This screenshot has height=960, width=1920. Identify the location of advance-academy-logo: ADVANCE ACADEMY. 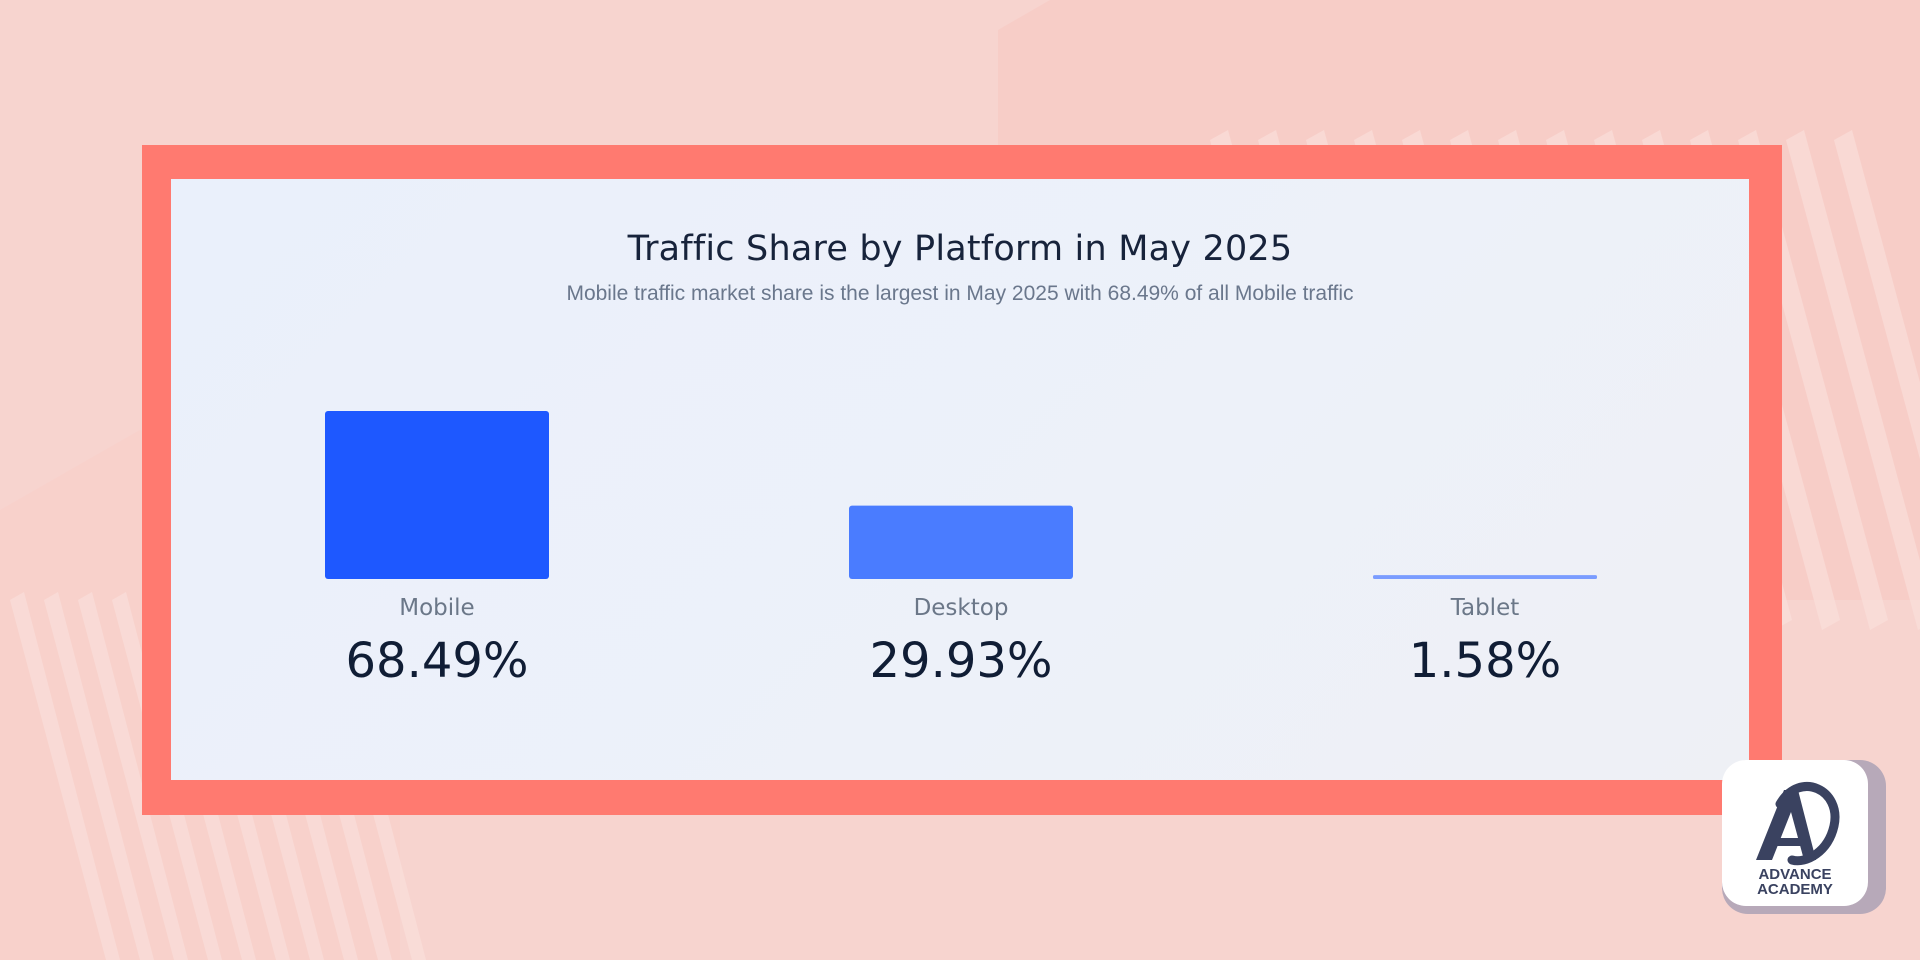
(1795, 833).